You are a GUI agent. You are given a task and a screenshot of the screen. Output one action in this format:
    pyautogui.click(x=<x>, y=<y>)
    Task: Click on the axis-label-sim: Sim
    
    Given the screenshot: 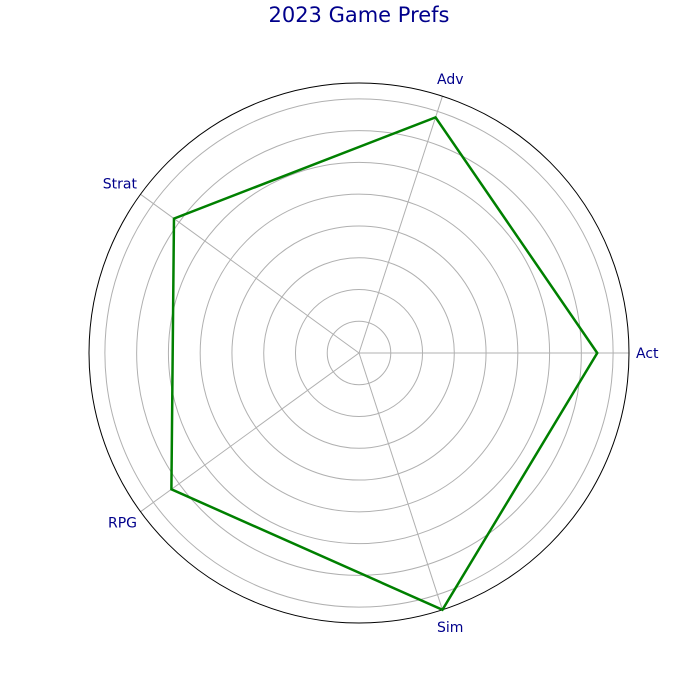 What is the action you would take?
    pyautogui.click(x=450, y=628)
    